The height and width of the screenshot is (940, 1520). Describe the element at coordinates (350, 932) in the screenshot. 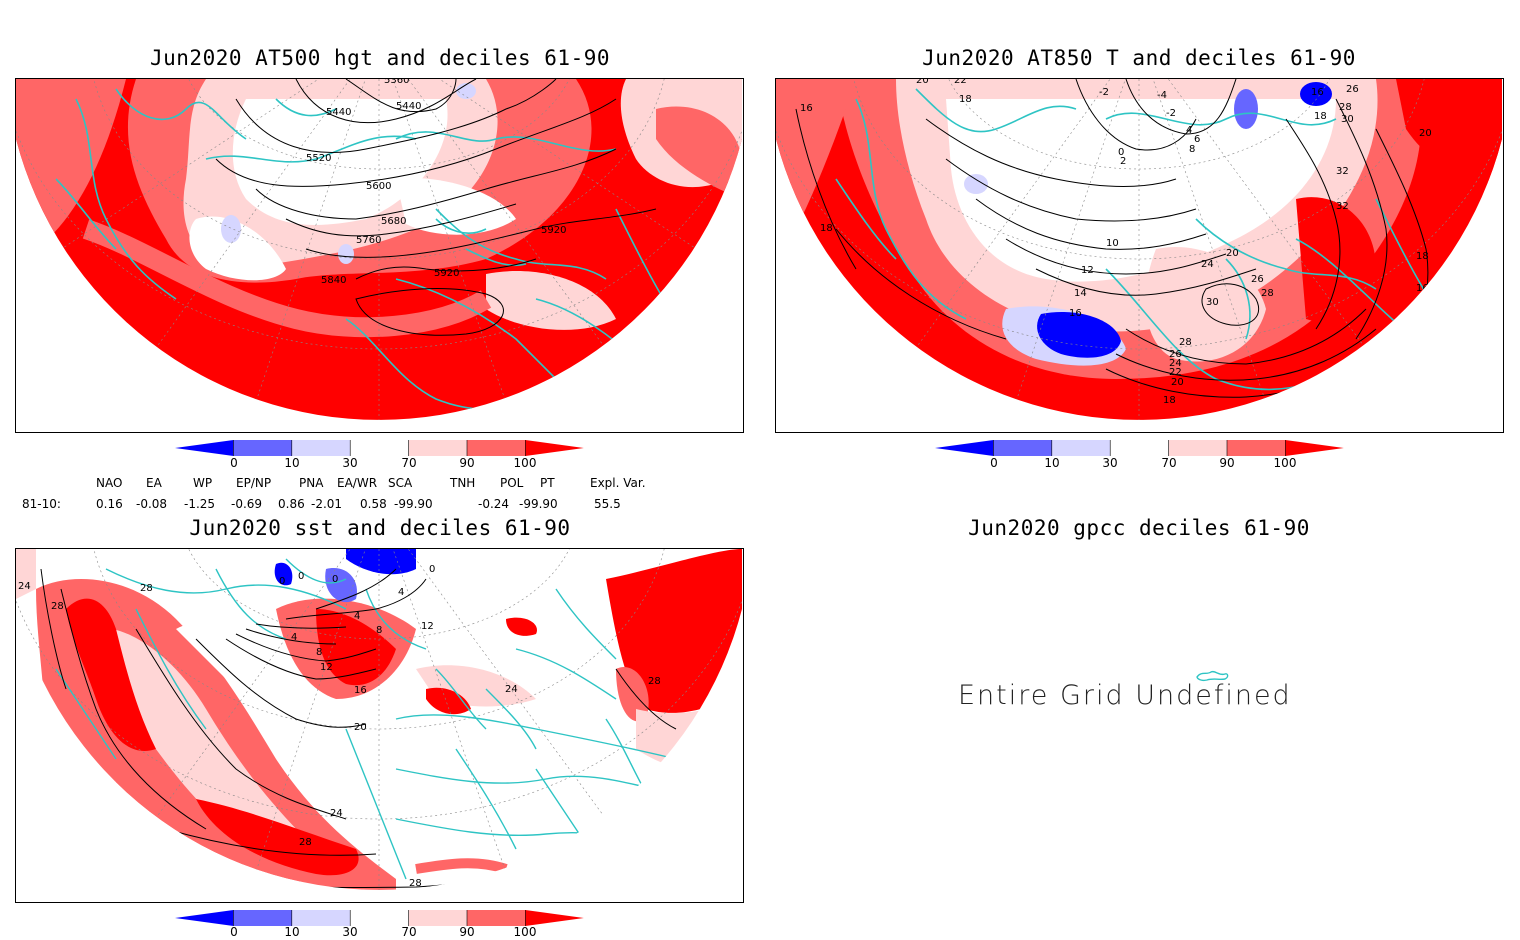

I see `colorbar-tick: 30` at that location.